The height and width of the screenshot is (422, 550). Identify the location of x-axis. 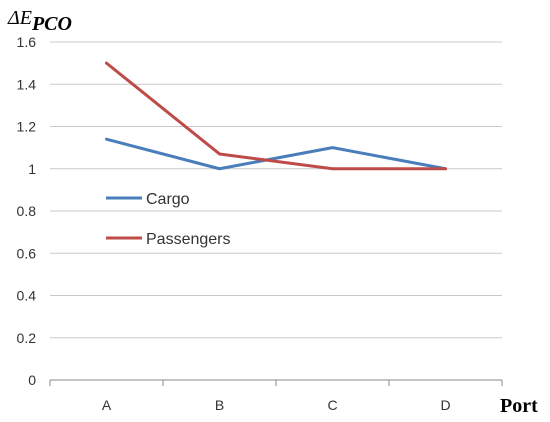
(276, 382).